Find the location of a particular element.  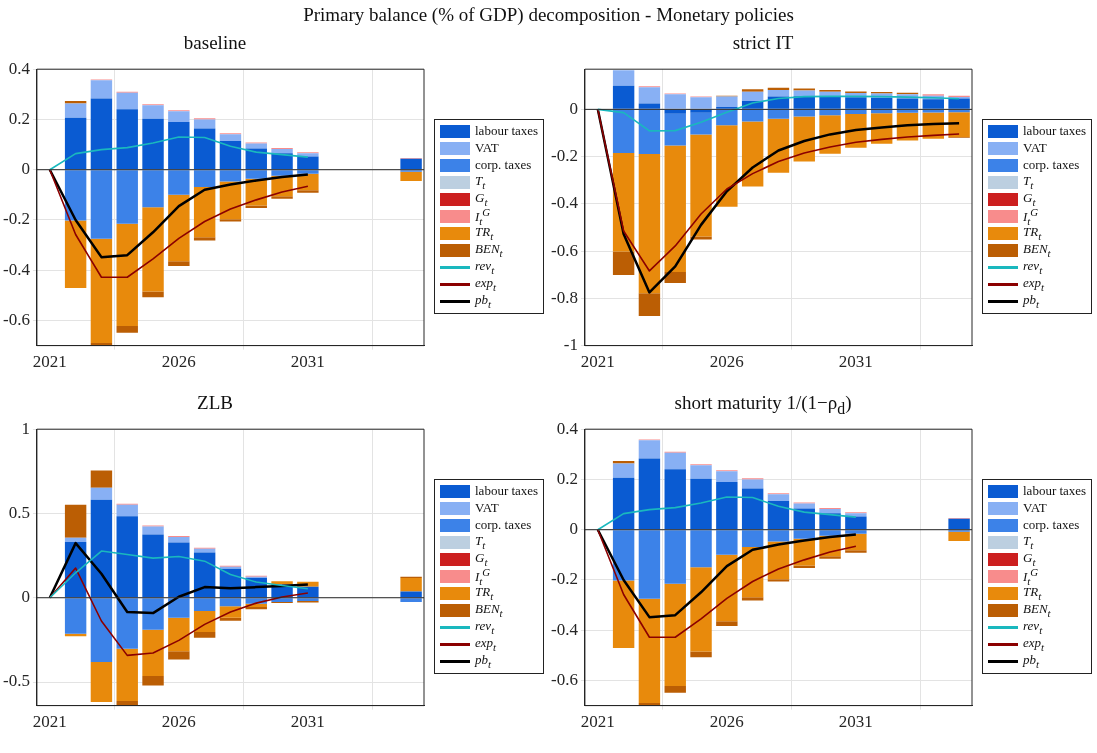

chart-title: baseline is located at coordinates (215, 43).